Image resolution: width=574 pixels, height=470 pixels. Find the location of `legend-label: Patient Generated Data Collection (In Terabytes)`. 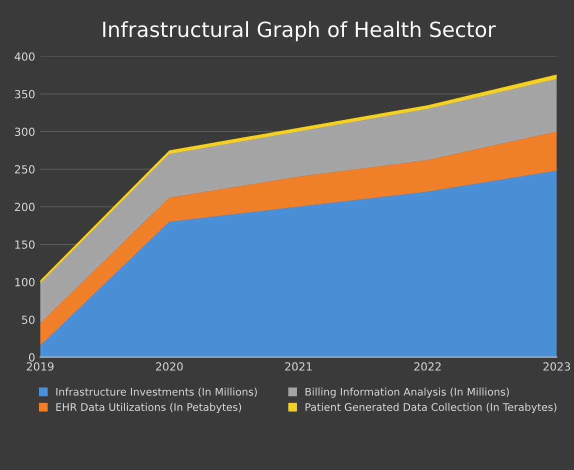

legend-label: Patient Generated Data Collection (In Terabytes) is located at coordinates (431, 407).